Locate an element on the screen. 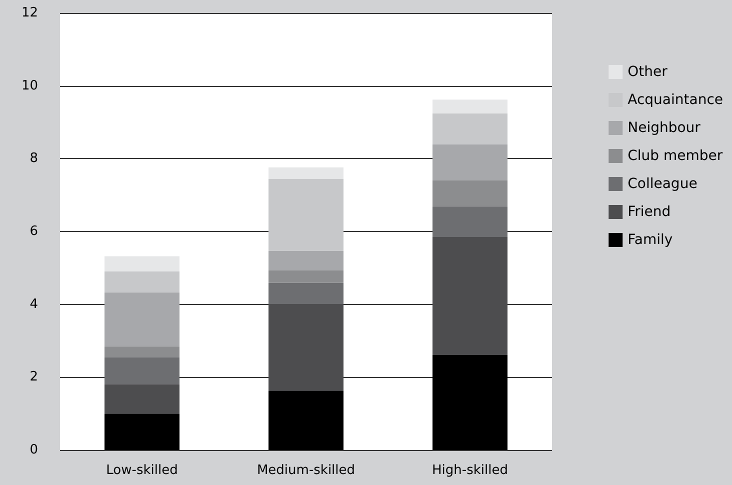 This screenshot has width=732, height=485. y-tick-label: 2 is located at coordinates (34, 377).